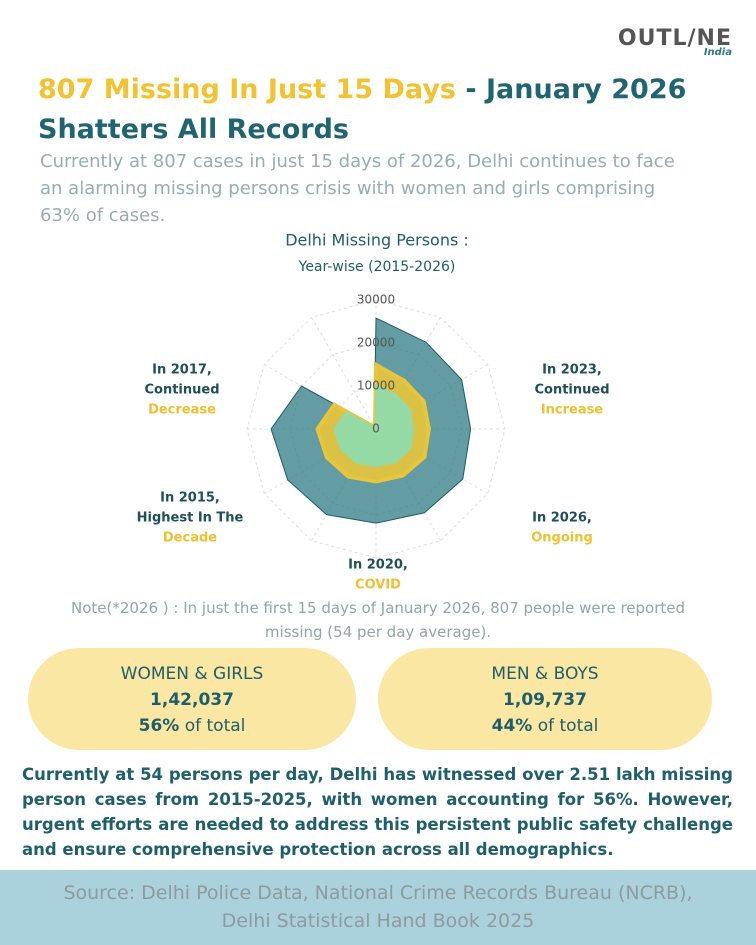 Image resolution: width=756 pixels, height=945 pixels. Describe the element at coordinates (717, 52) in the screenshot. I see `logo-sub: India` at that location.